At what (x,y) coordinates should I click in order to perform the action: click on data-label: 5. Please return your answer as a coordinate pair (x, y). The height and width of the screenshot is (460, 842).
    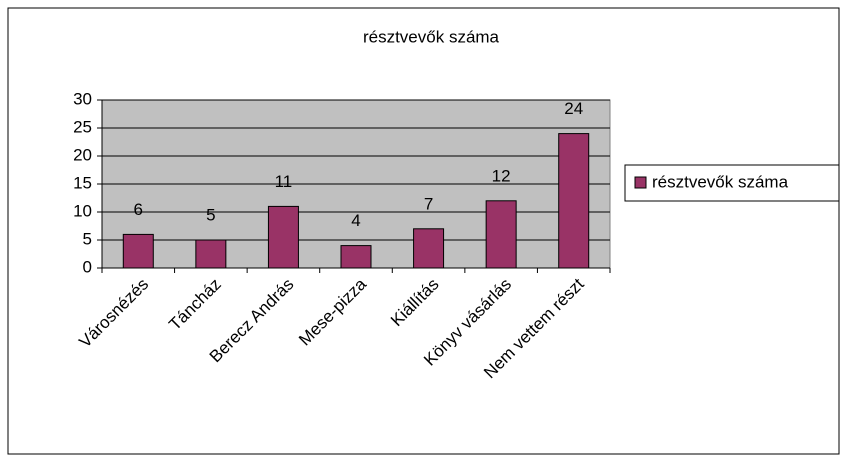
    Looking at the image, I should click on (210, 214).